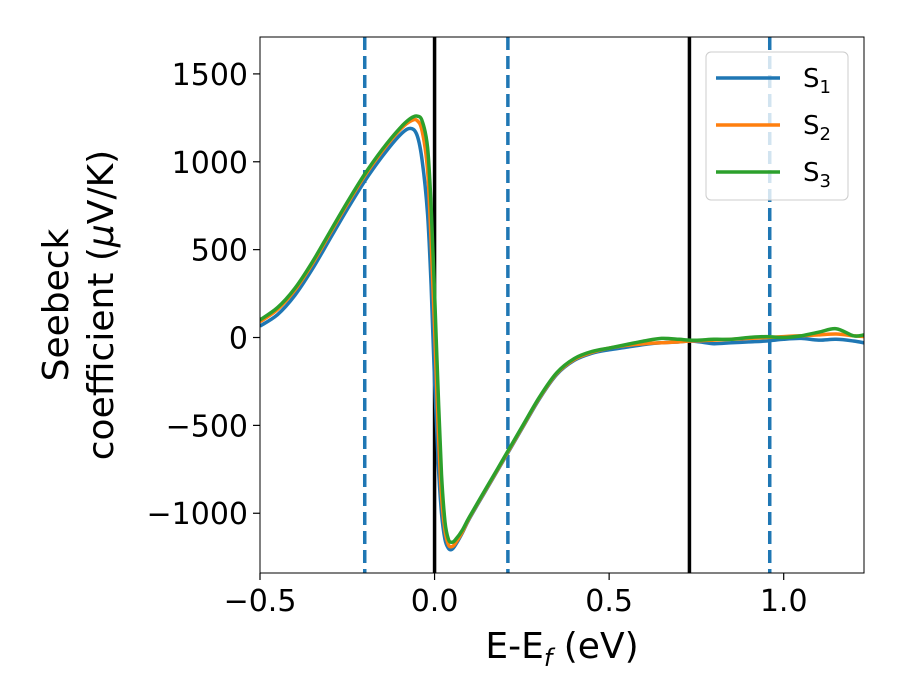  I want to click on y-axis-title-pre: coefficient (, so click(101, 353).